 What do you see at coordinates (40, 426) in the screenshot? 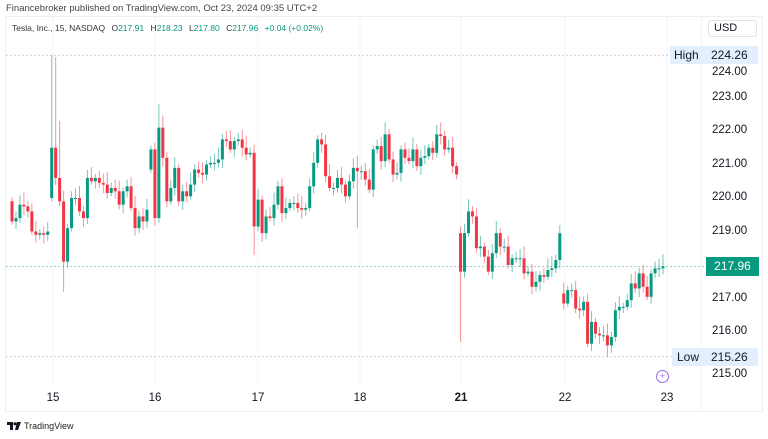
I see `footer: TradingView` at bounding box center [40, 426].